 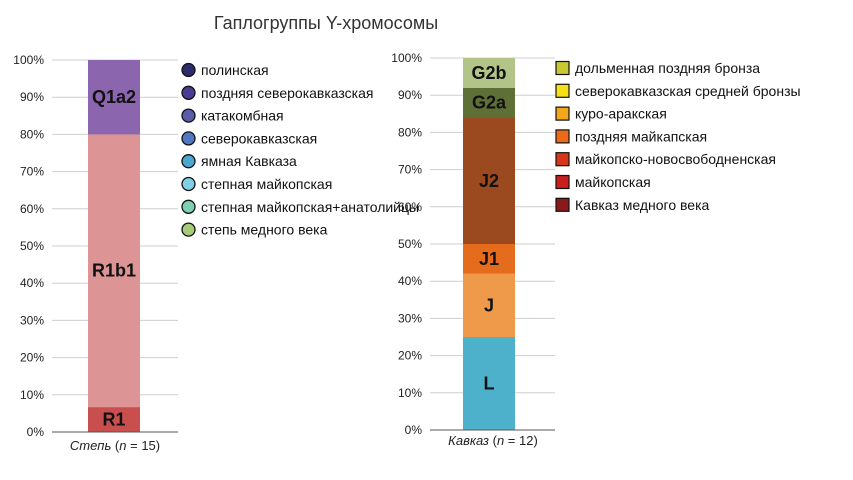 What do you see at coordinates (32, 358) in the screenshot?
I see `steppe-y-tick-label: 20%` at bounding box center [32, 358].